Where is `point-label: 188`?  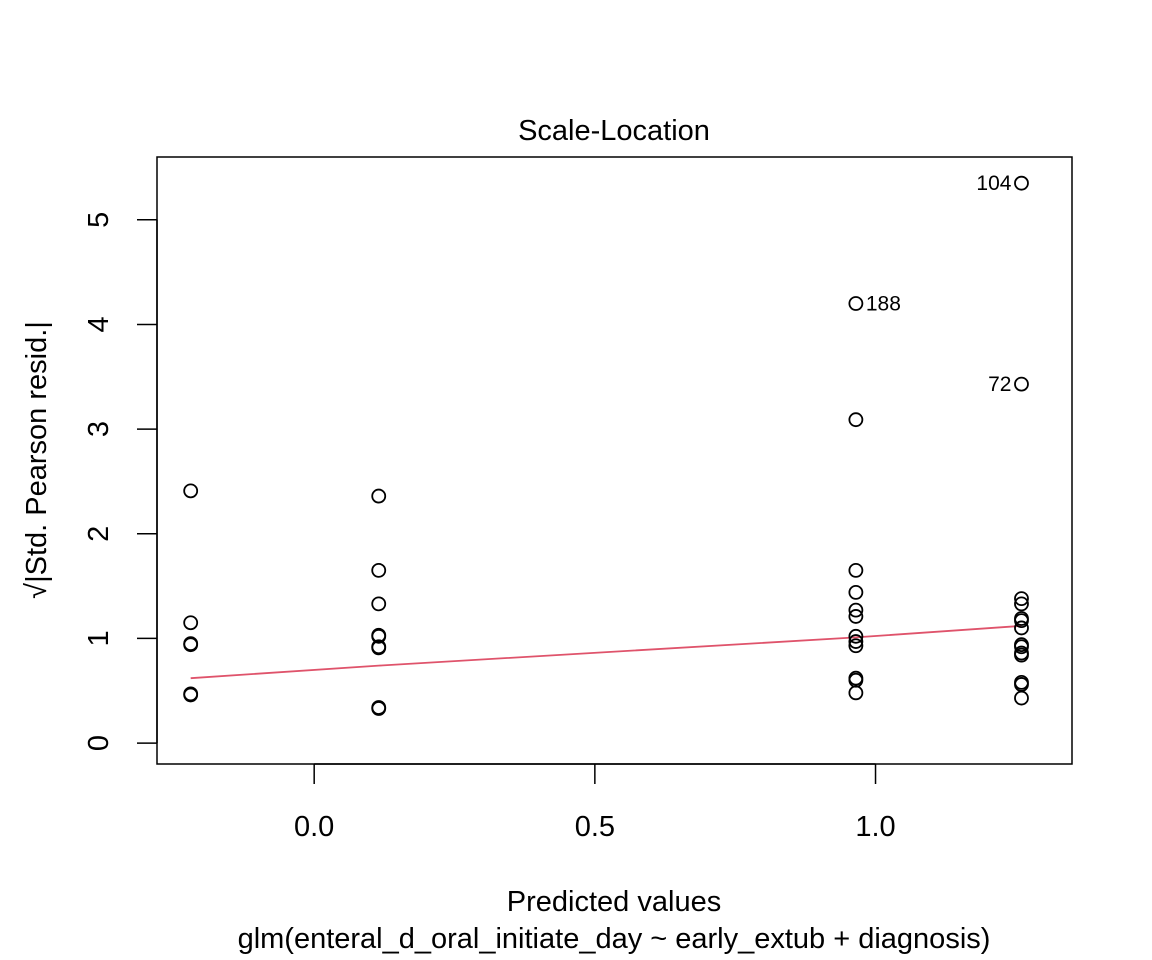 point-label: 188 is located at coordinates (883, 304).